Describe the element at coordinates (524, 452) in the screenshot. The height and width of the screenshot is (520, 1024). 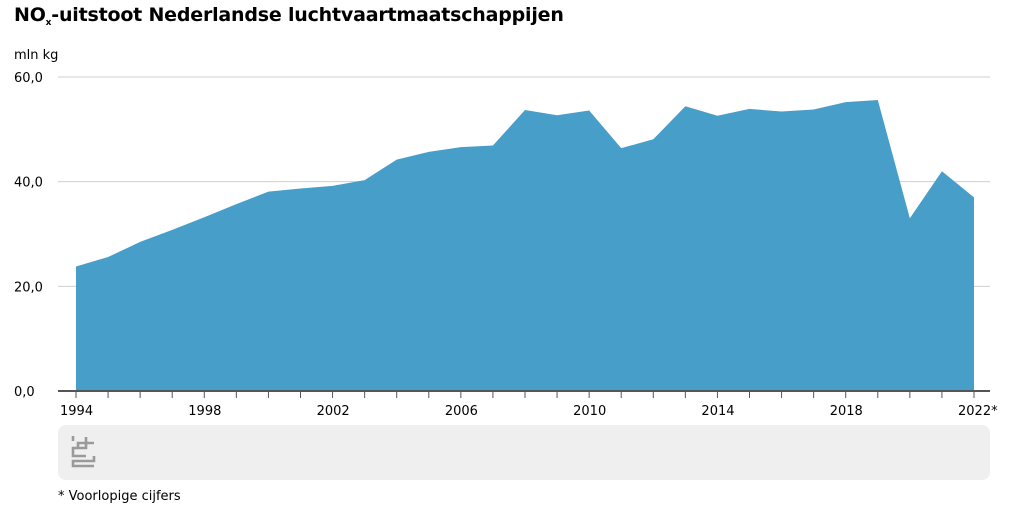
I see `footer-band` at that location.